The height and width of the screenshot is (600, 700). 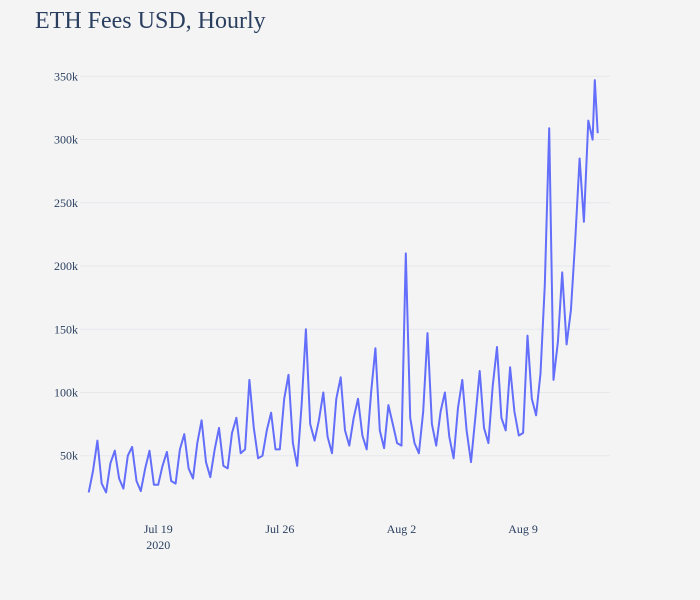 What do you see at coordinates (69, 456) in the screenshot?
I see `y-tick-label: 50k` at bounding box center [69, 456].